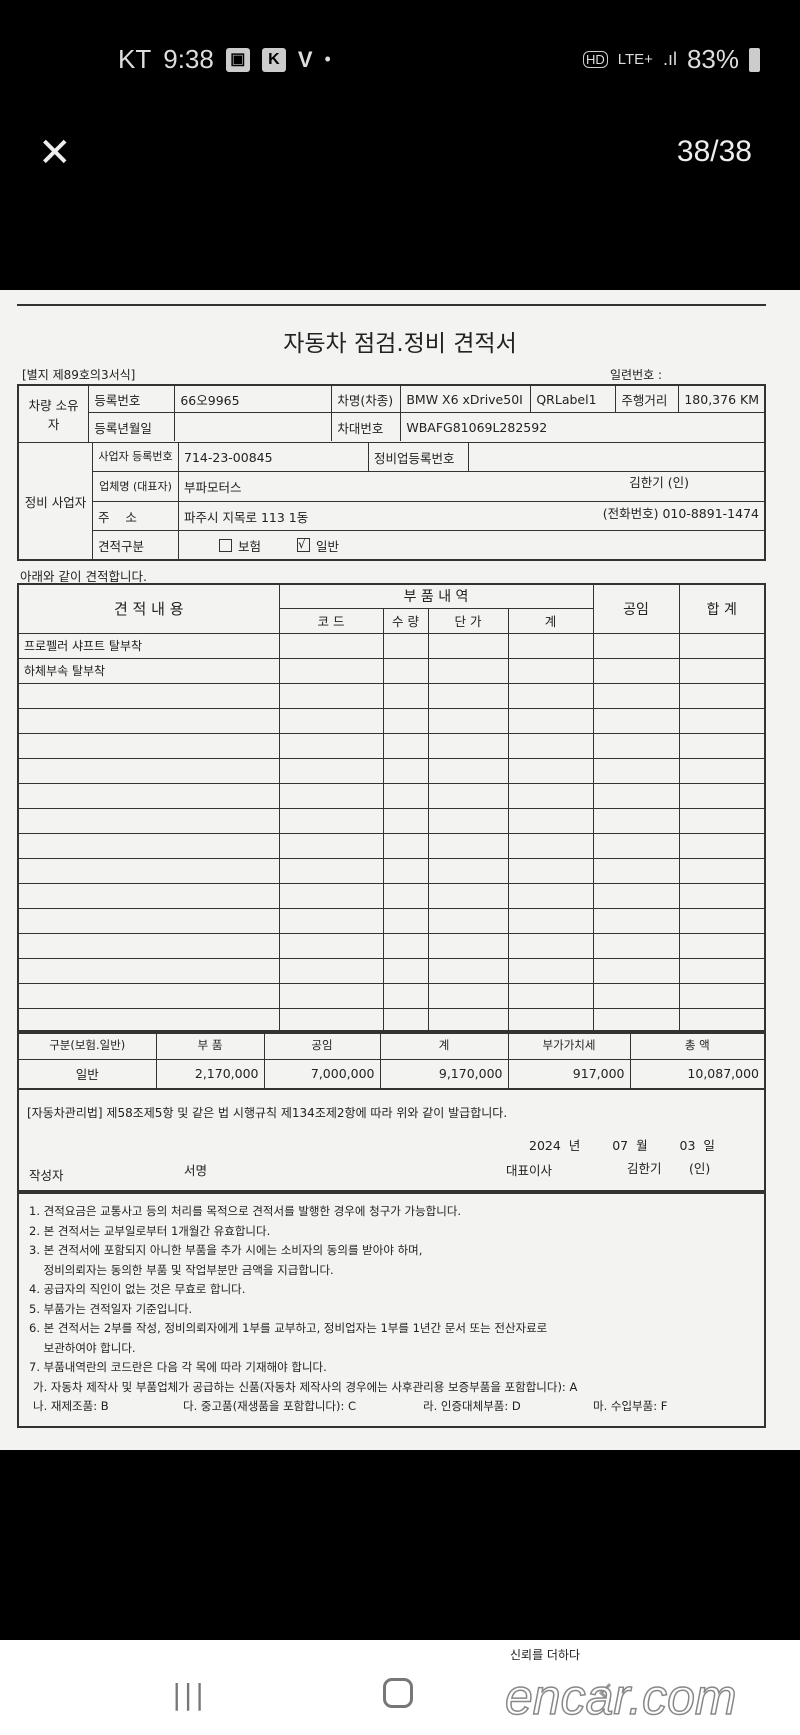 This screenshot has height=1735, width=800. I want to click on ceo-name: 김한기, so click(644, 1168).